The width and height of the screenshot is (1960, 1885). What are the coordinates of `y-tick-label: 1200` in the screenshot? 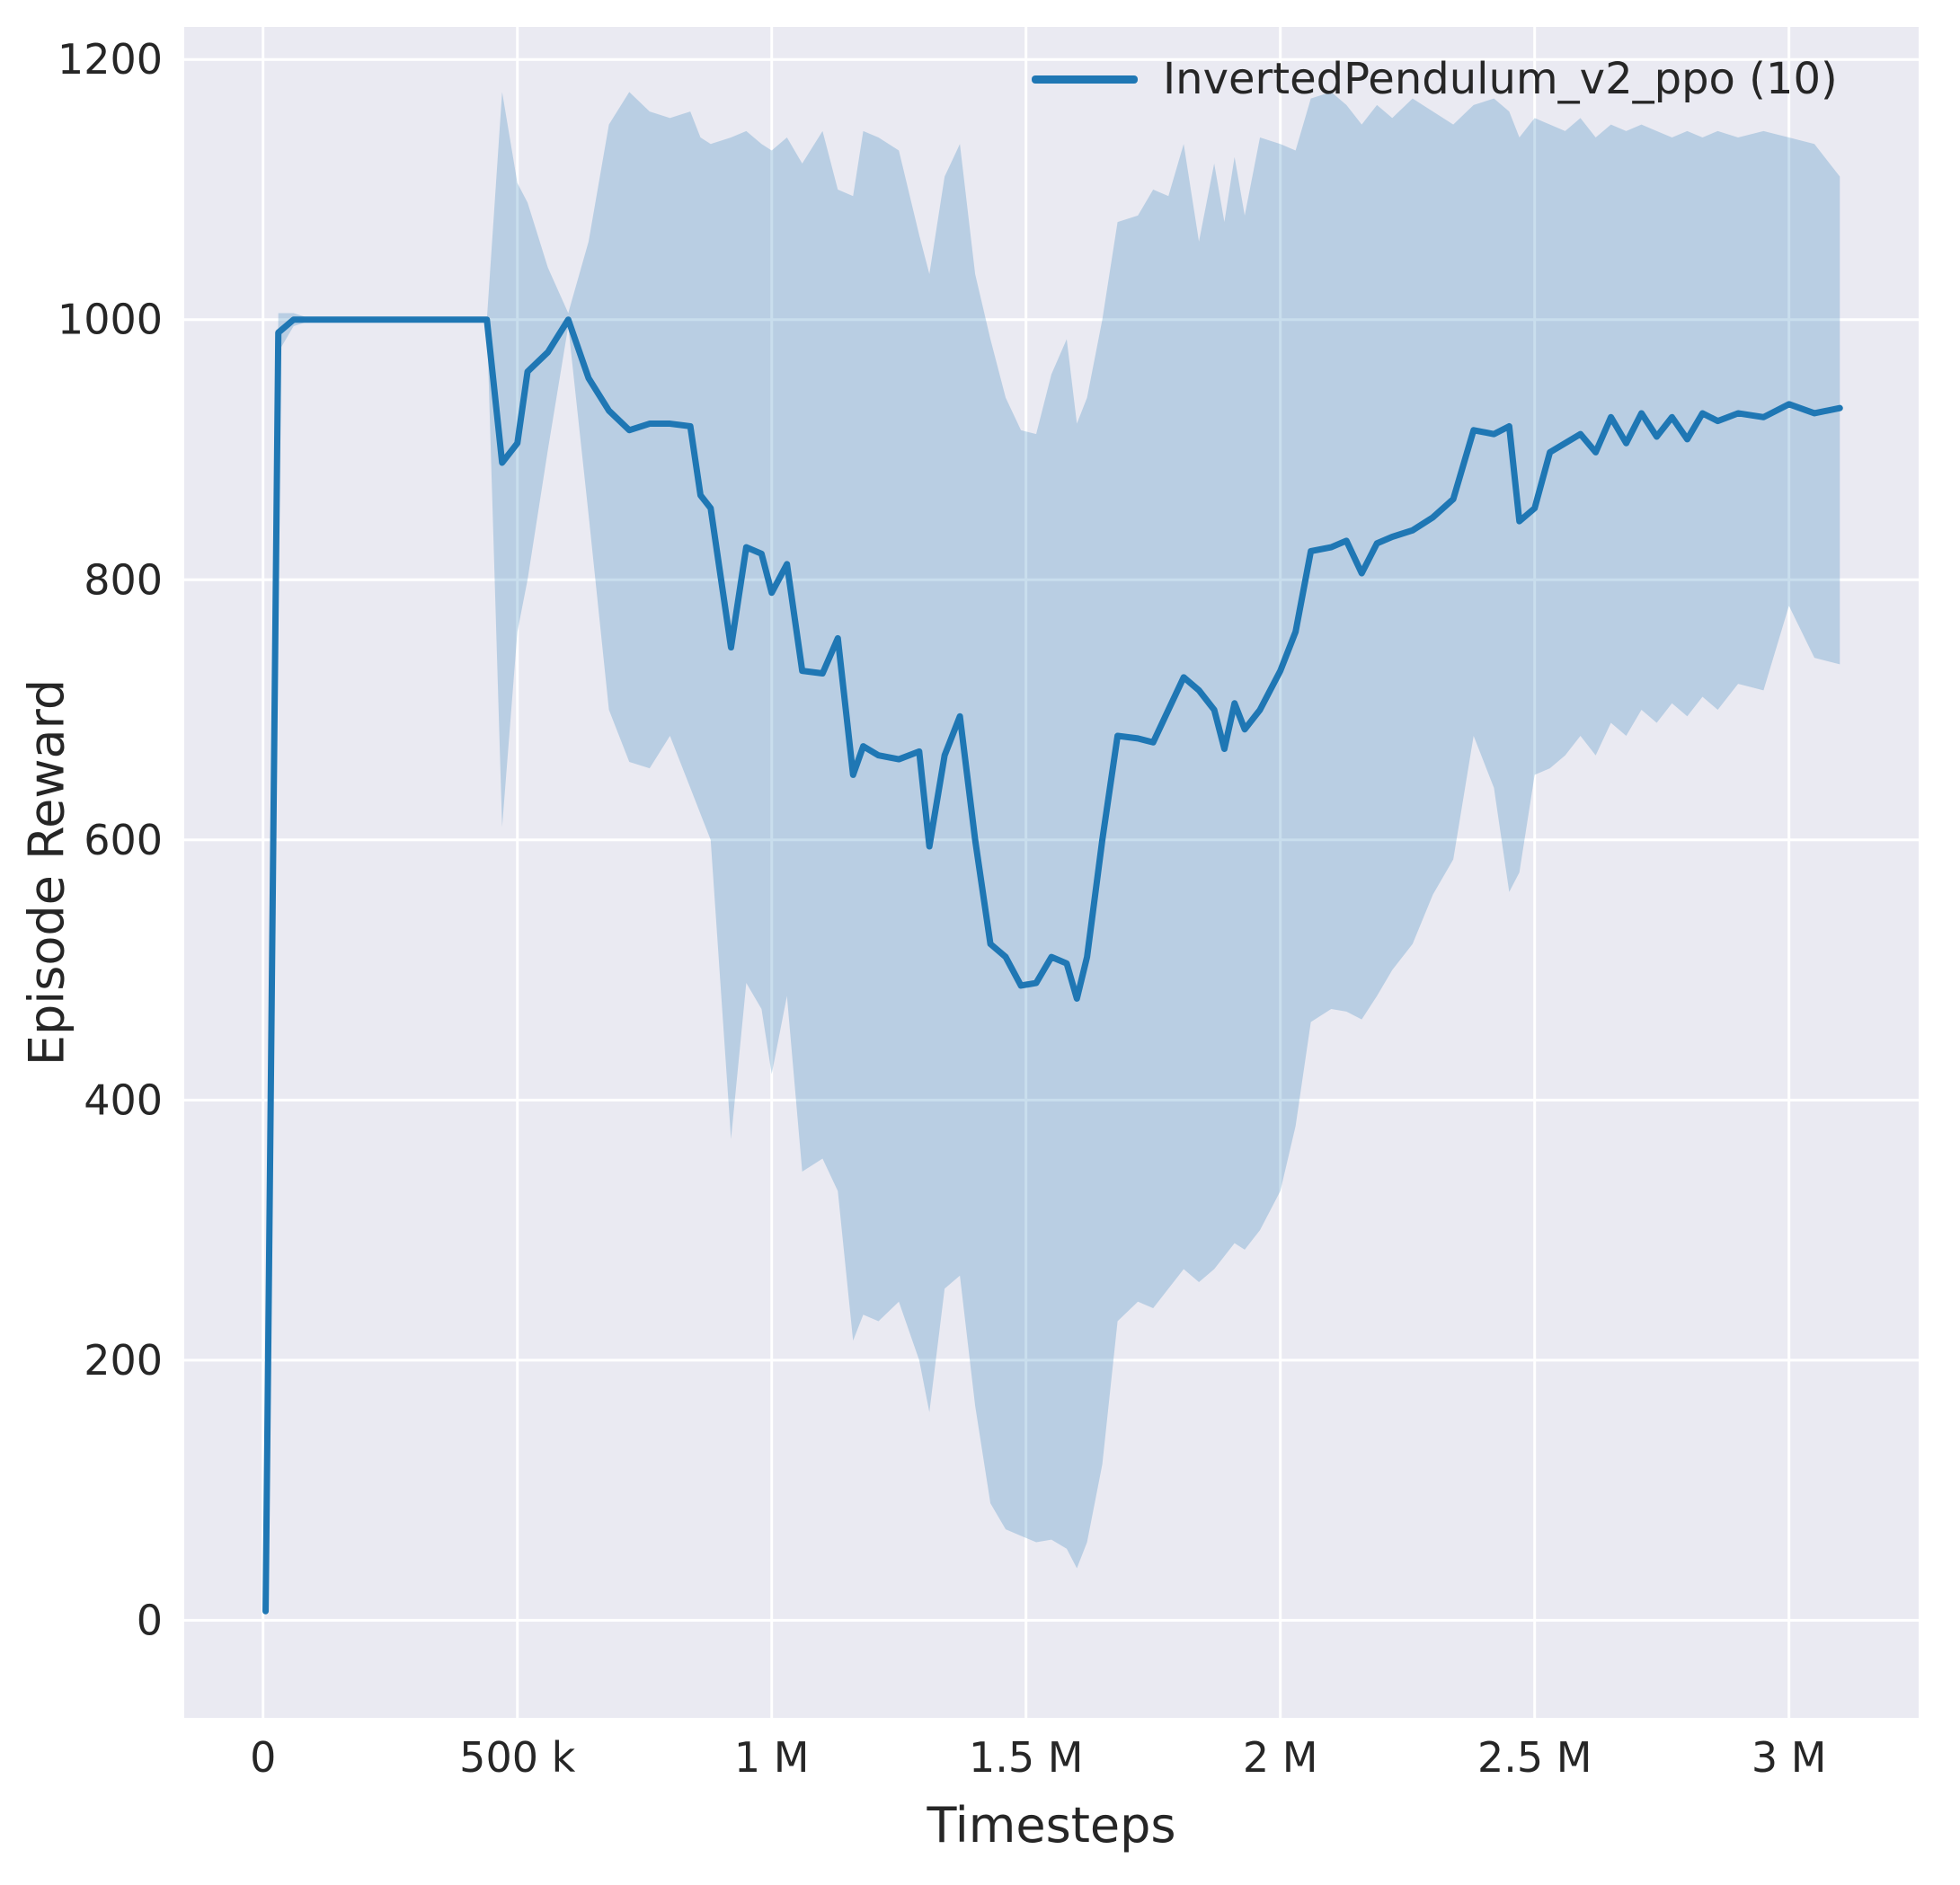 It's located at (110, 59).